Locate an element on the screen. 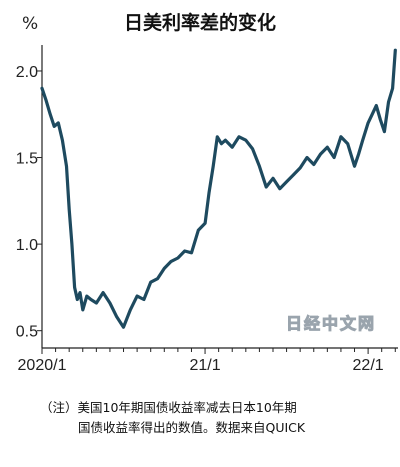 This screenshot has width=400, height=467. watermark: 日经中文网 is located at coordinates (331, 324).